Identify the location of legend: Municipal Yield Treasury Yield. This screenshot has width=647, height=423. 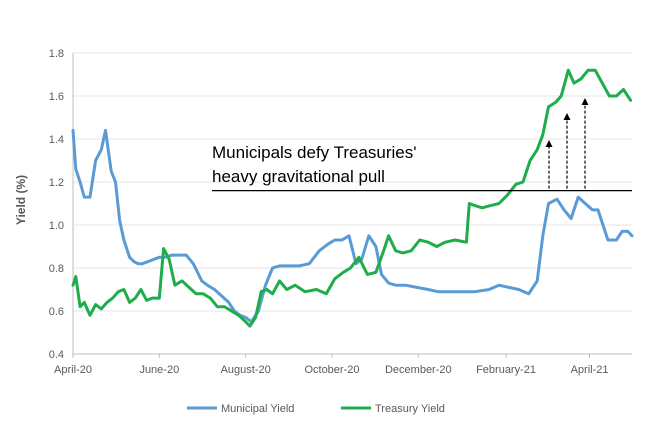
(316, 409).